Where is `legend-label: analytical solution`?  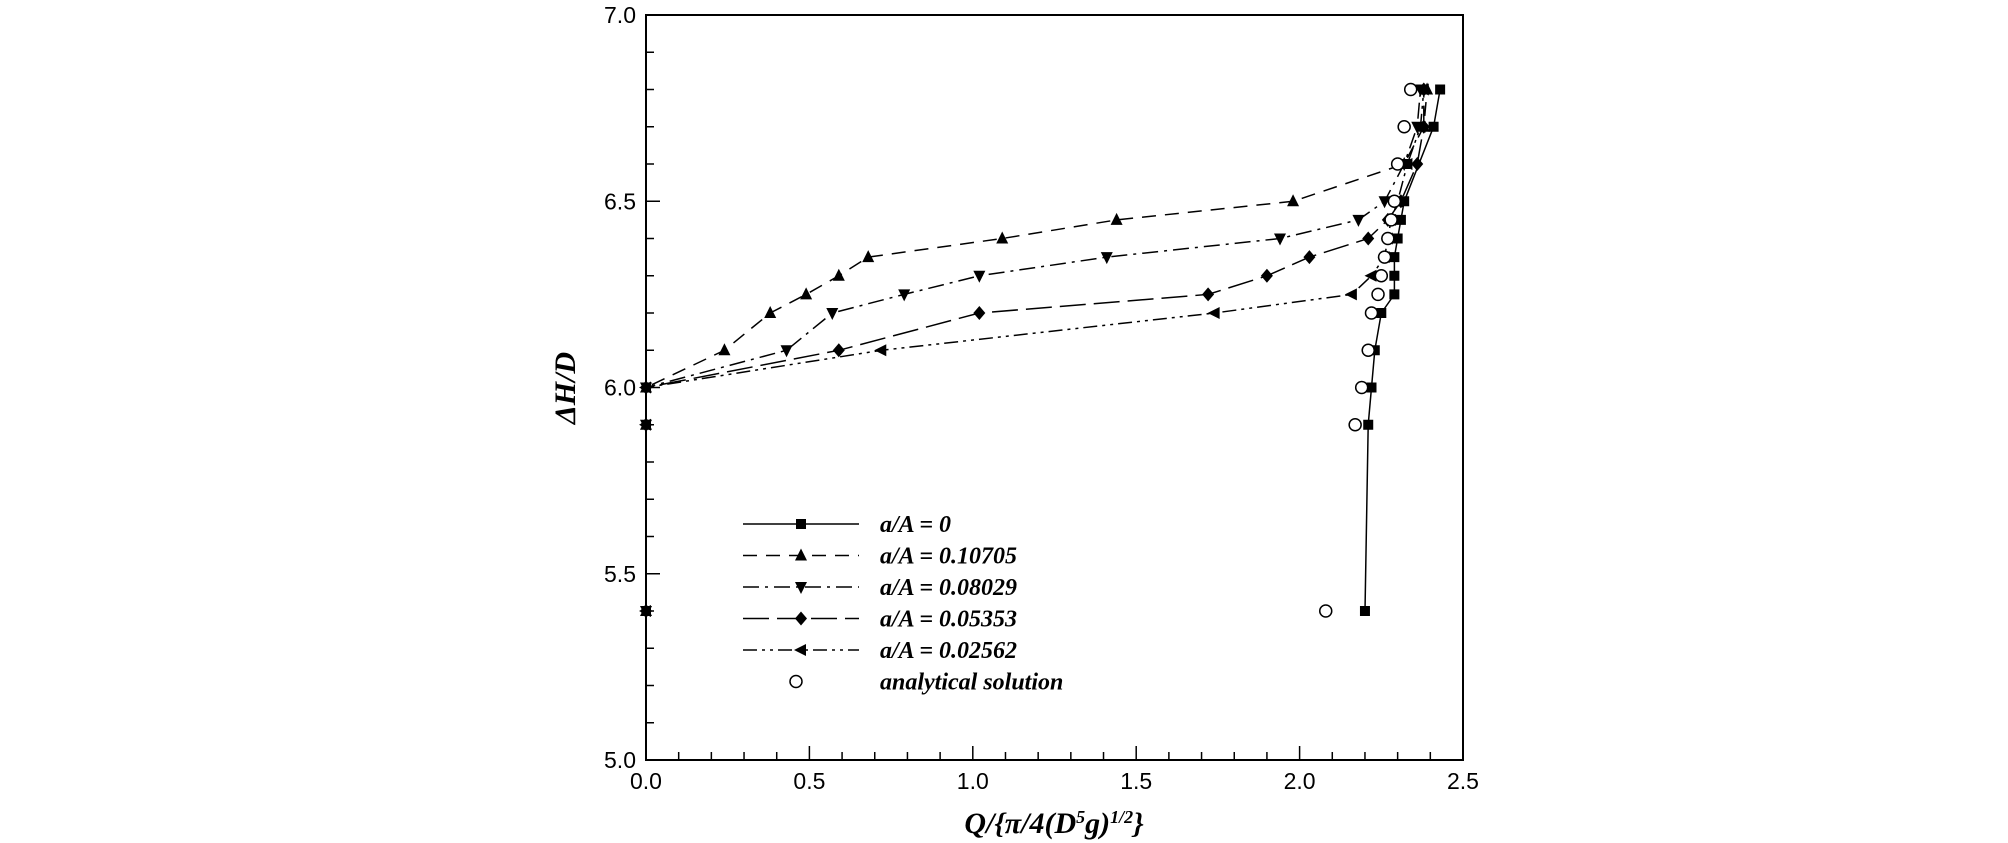 legend-label: analytical solution is located at coordinates (971, 683).